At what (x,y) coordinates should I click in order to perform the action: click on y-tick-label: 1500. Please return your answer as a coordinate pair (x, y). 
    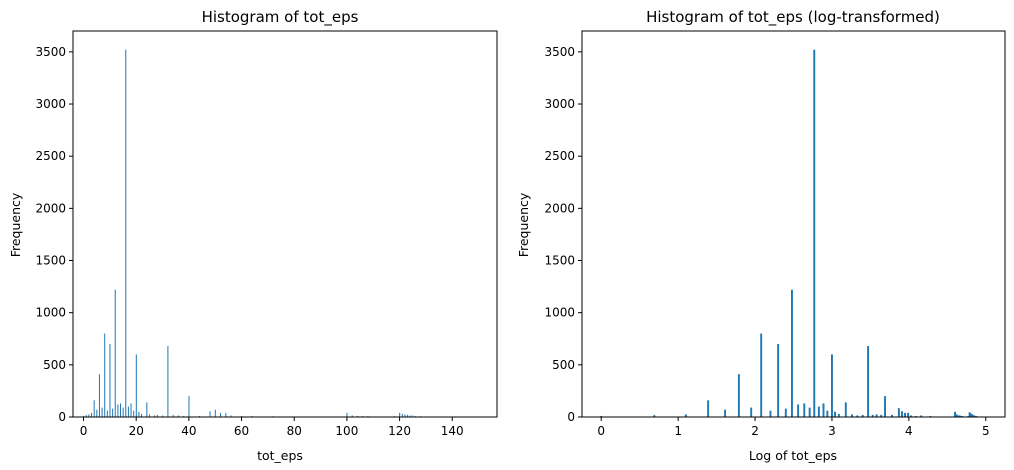
    Looking at the image, I should click on (50, 261).